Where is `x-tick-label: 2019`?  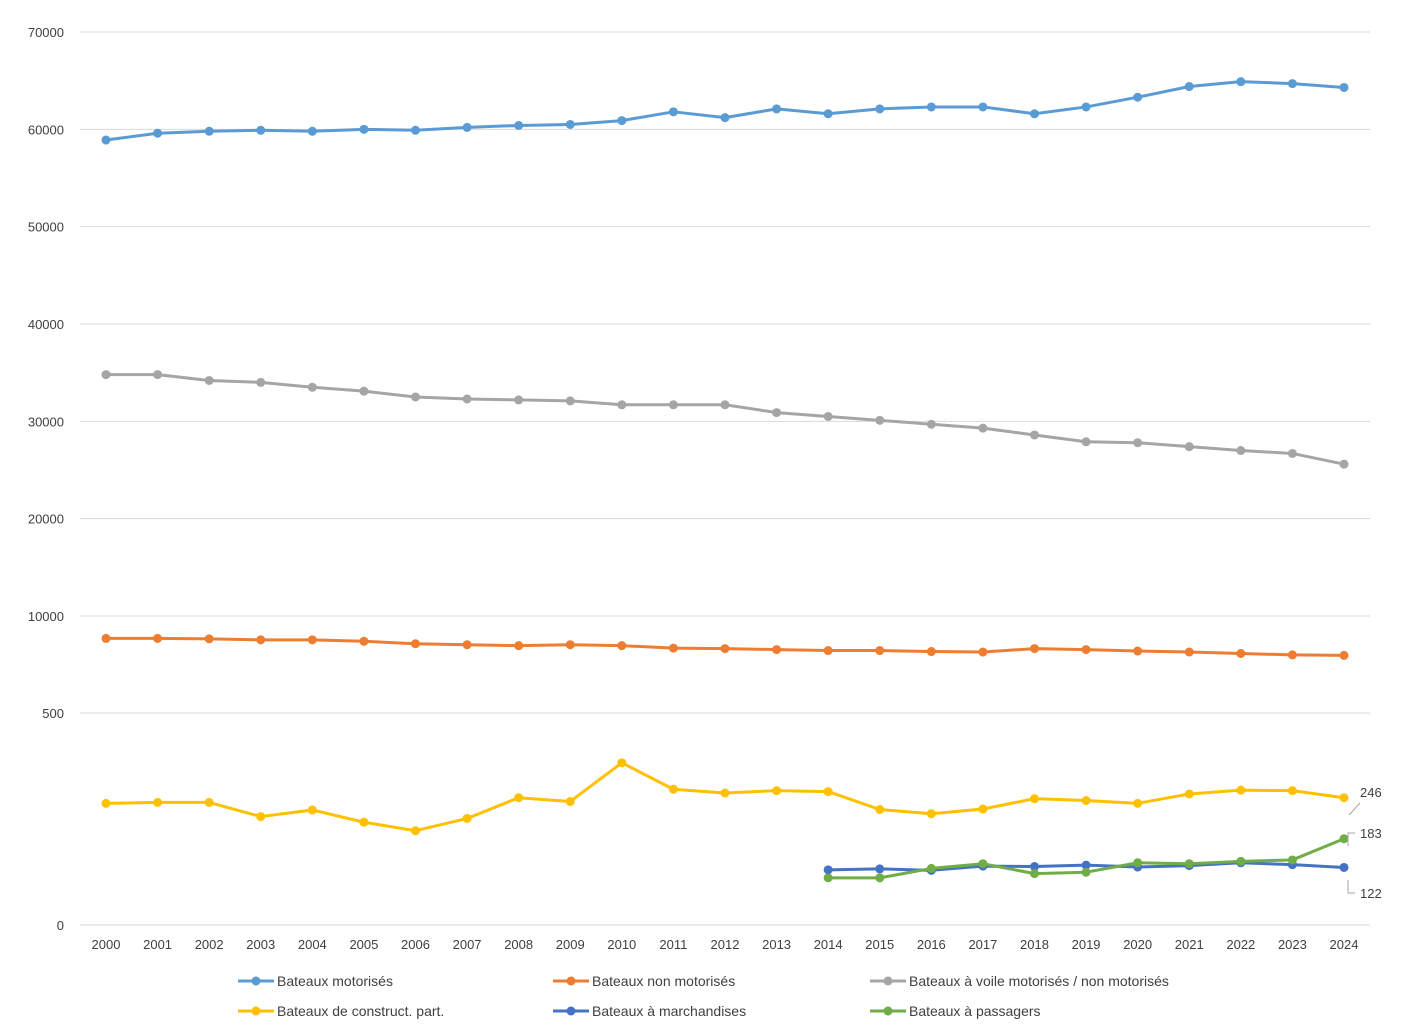
x-tick-label: 2019 is located at coordinates (1086, 944).